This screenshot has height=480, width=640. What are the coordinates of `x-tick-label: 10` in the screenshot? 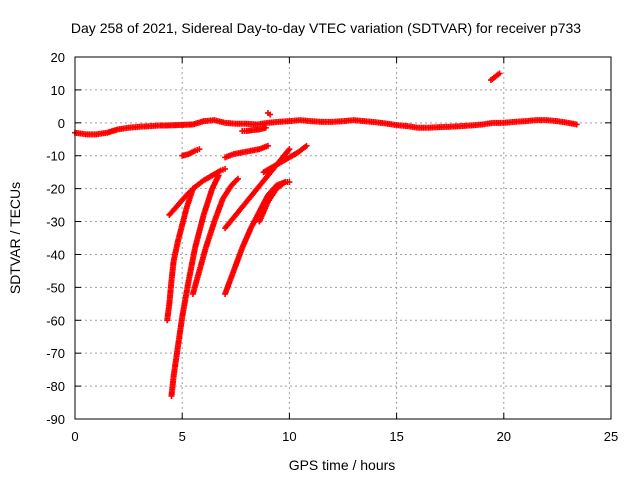 It's located at (289, 436).